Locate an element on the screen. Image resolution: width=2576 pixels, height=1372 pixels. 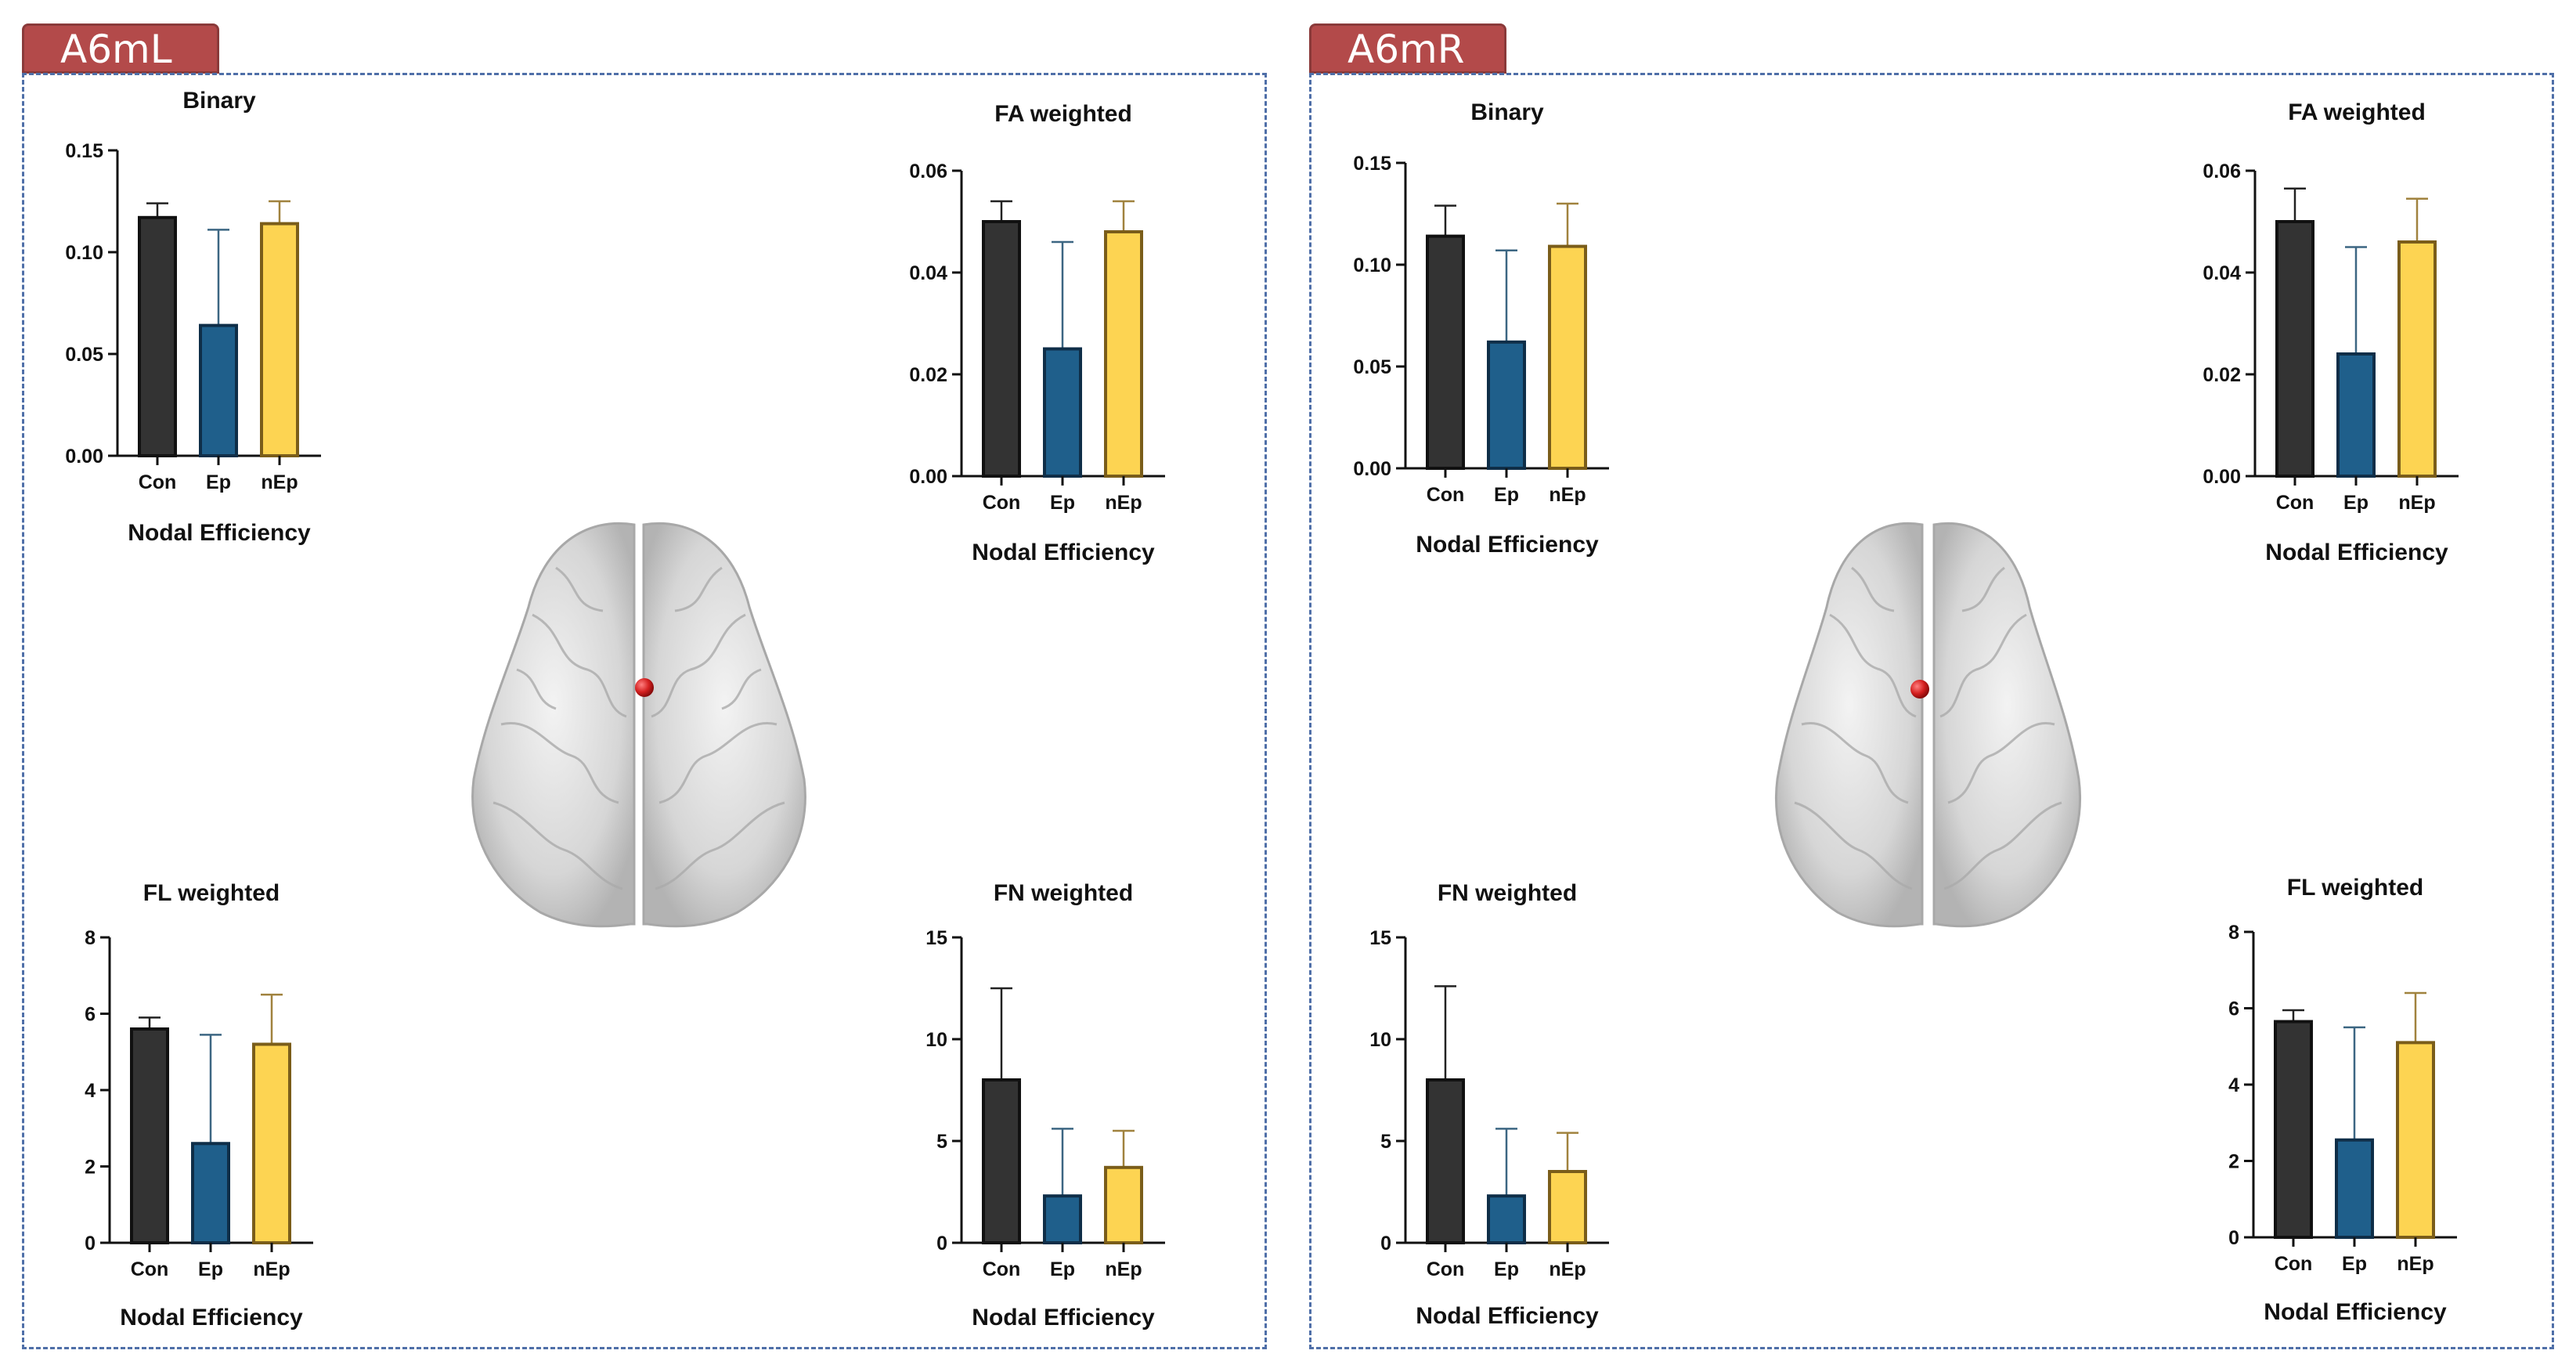
brain-image-left is located at coordinates (638, 725).